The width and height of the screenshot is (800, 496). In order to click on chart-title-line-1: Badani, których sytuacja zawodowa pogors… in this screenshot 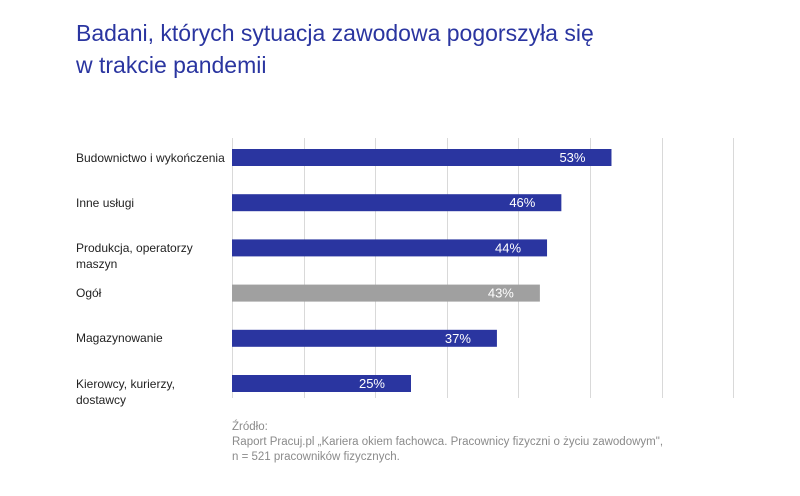, I will do `click(335, 33)`.